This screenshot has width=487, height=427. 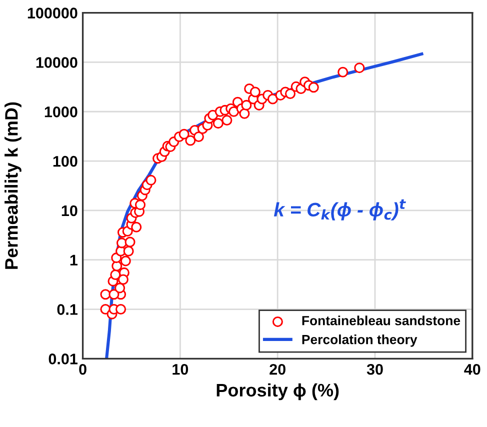 I want to click on x-tick-label: 30, so click(x=374, y=369).